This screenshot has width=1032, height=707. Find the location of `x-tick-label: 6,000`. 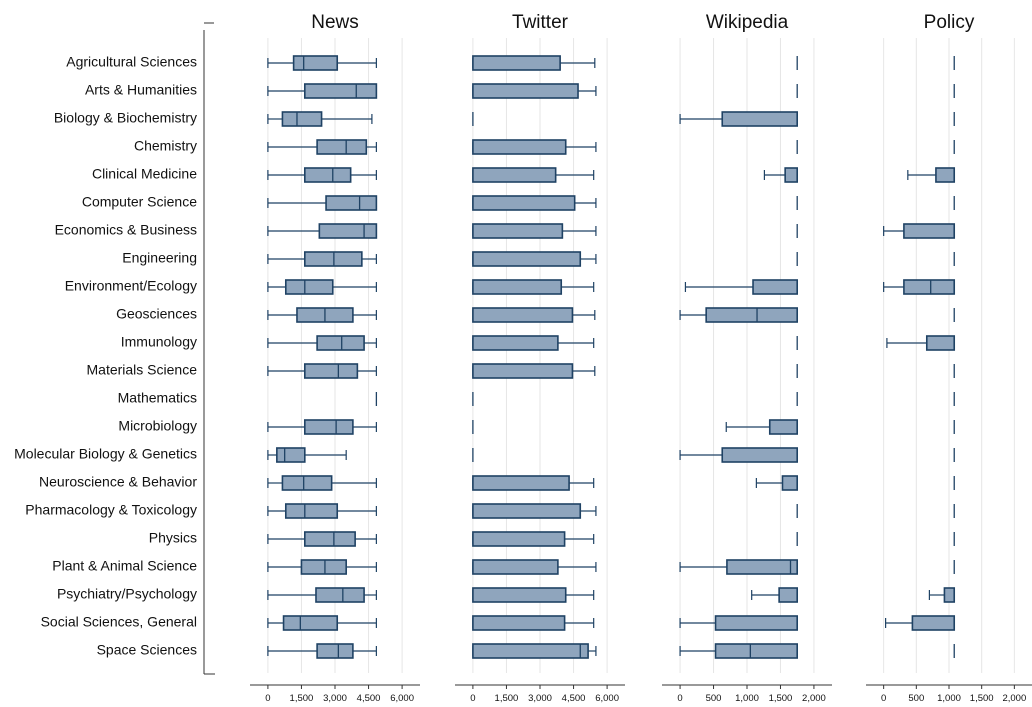

x-tick-label: 6,000 is located at coordinates (402, 698).